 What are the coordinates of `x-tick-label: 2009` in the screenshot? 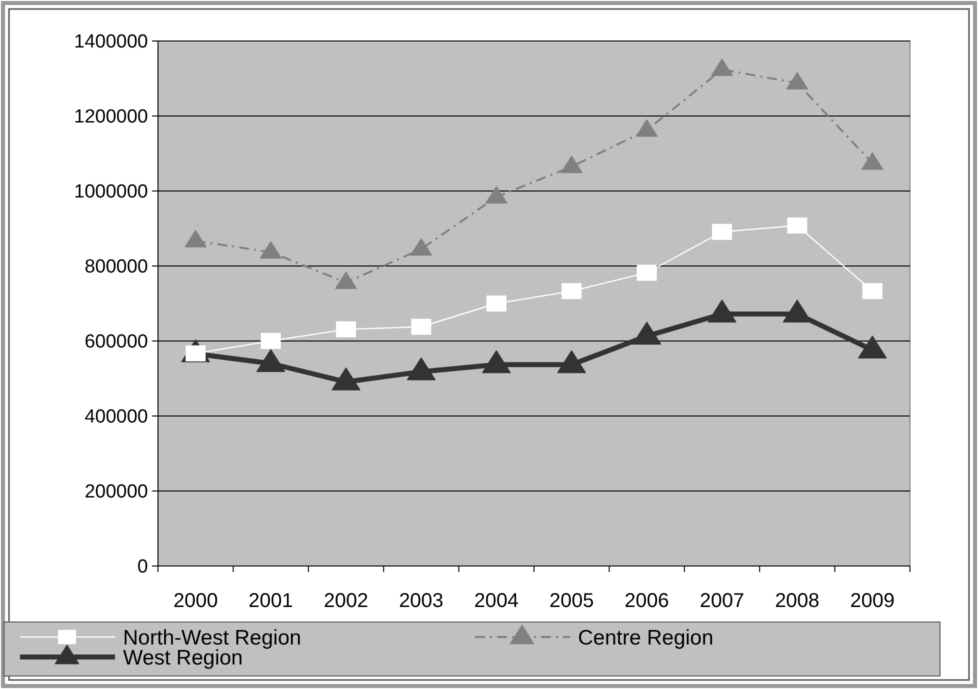 It's located at (872, 601).